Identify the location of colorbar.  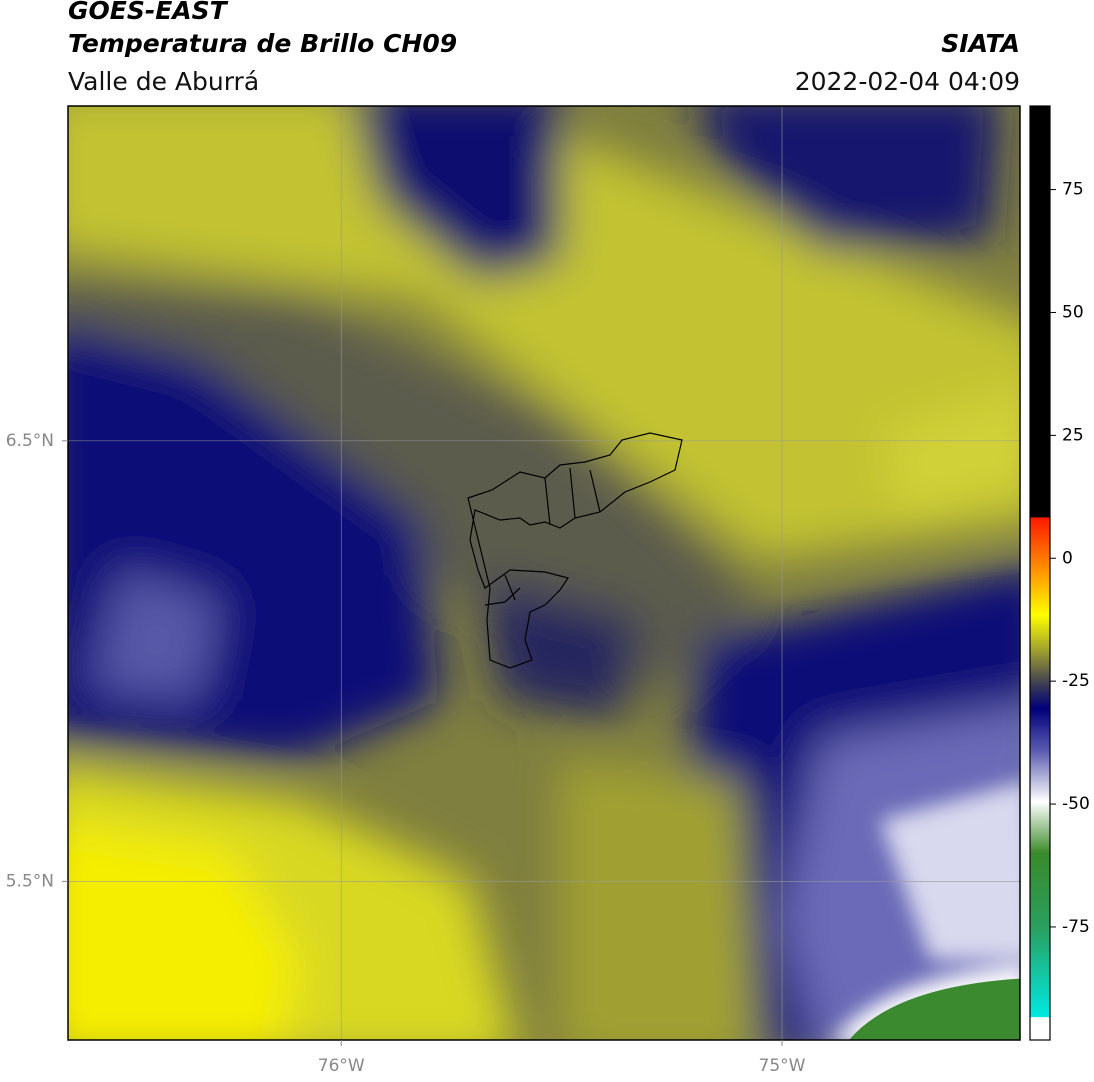
(1040, 573).